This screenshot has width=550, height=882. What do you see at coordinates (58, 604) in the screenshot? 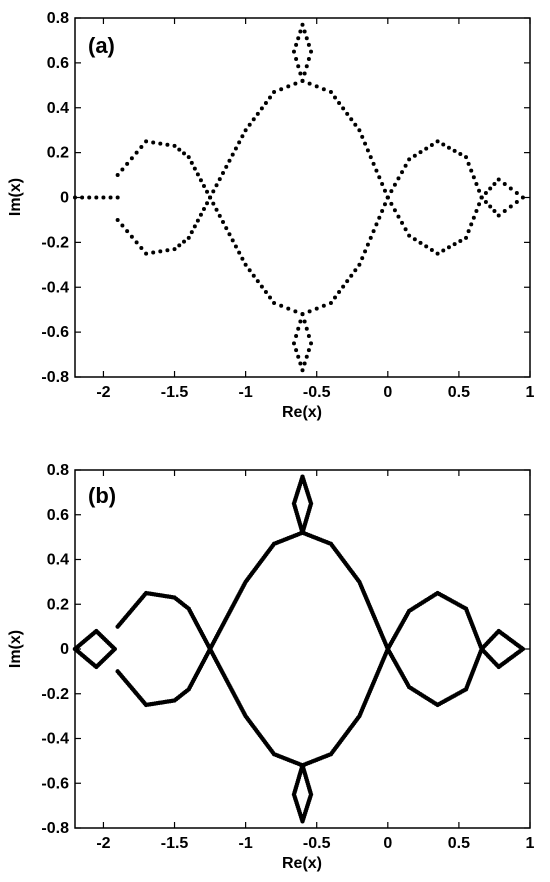
I see `y-tick-label: 0.2` at bounding box center [58, 604].